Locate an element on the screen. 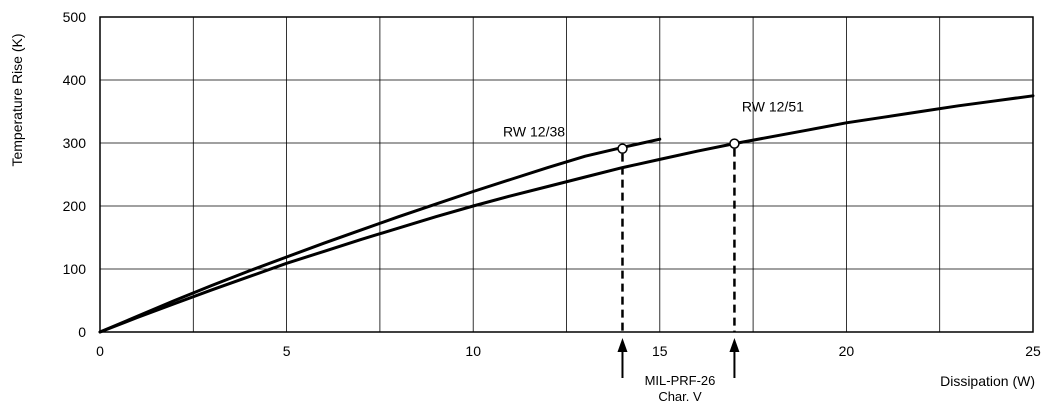  annotation-drop-lines is located at coordinates (678, 263).